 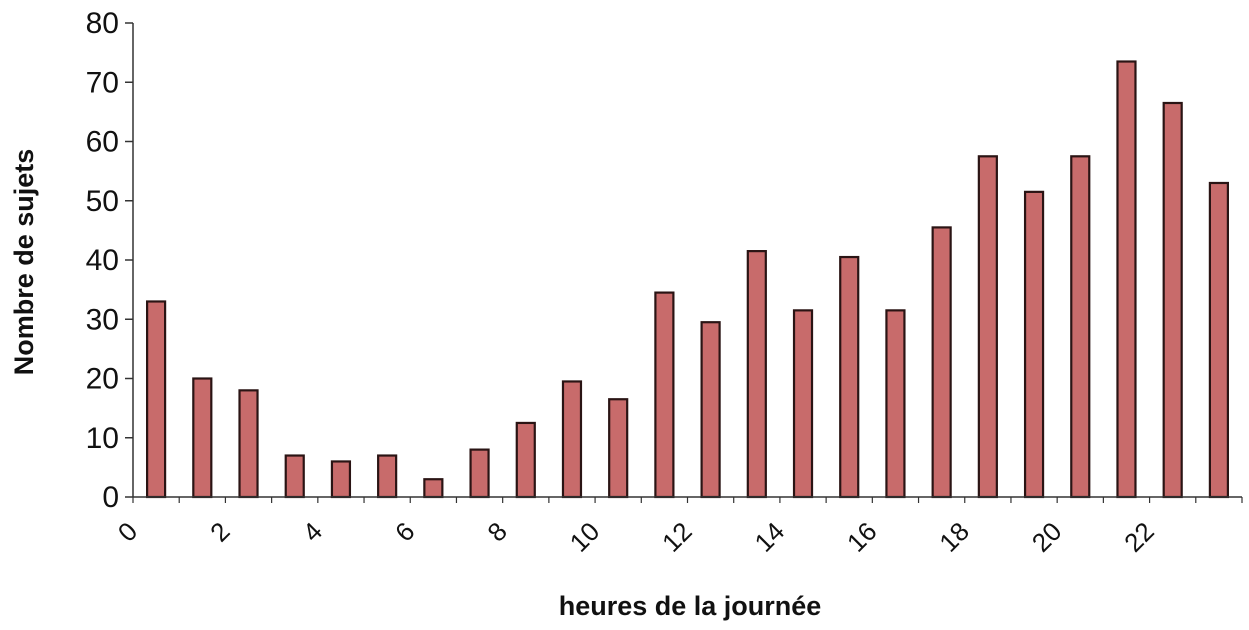 What do you see at coordinates (24, 262) in the screenshot?
I see `y-axis-title: Nombre de sujets` at bounding box center [24, 262].